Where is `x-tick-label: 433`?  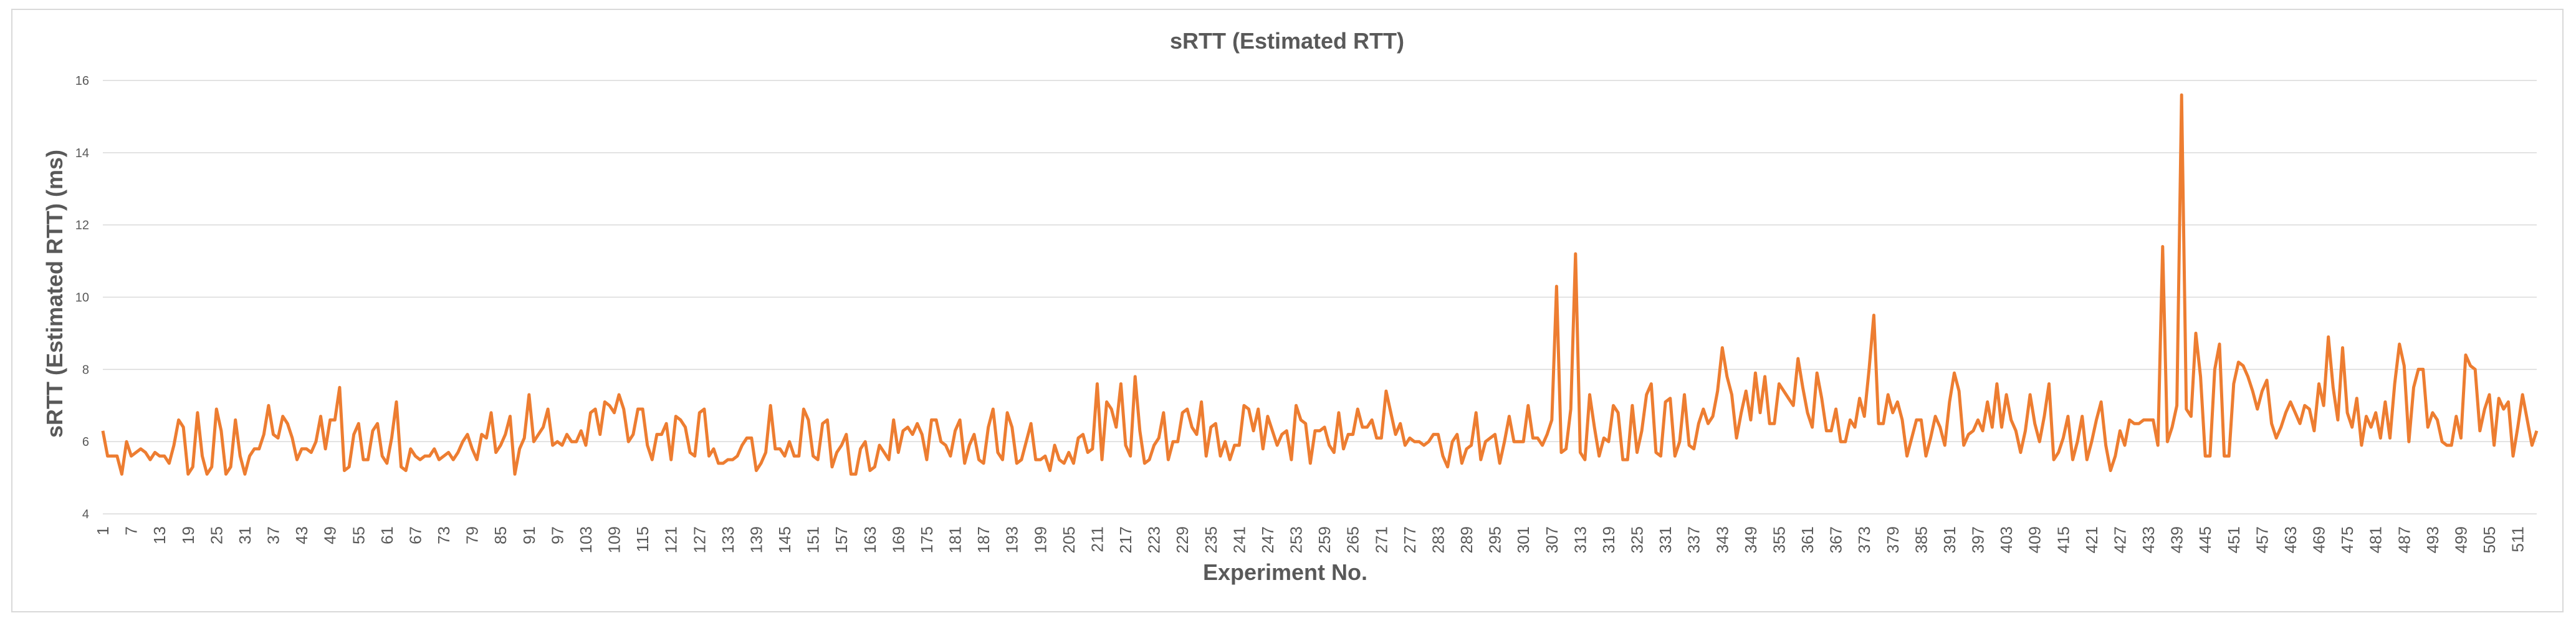 x-tick-label: 433 is located at coordinates (2149, 539).